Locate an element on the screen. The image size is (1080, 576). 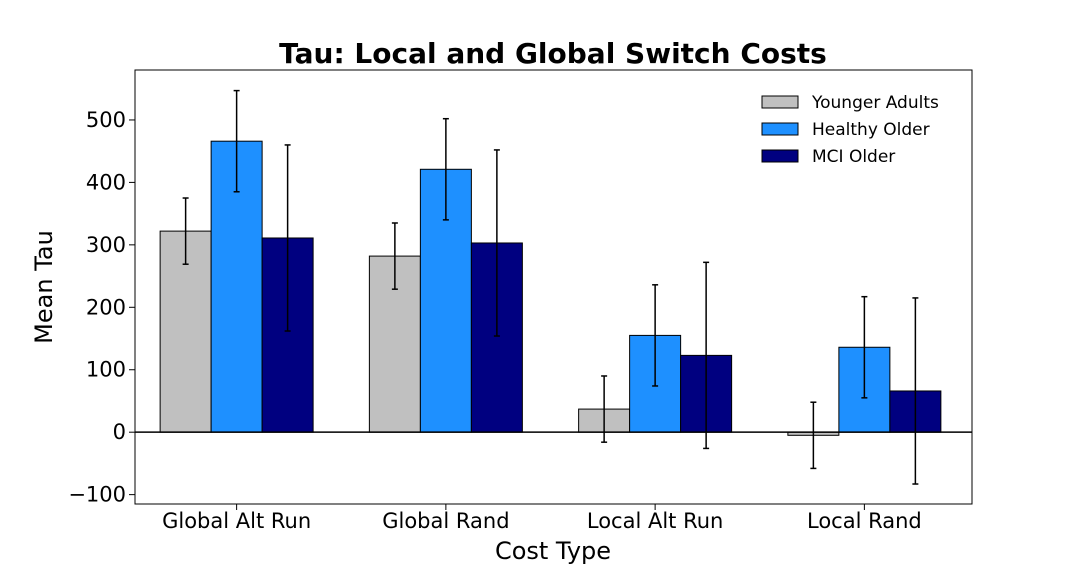
y-axis-label: Mean Tau is located at coordinates (44, 287).